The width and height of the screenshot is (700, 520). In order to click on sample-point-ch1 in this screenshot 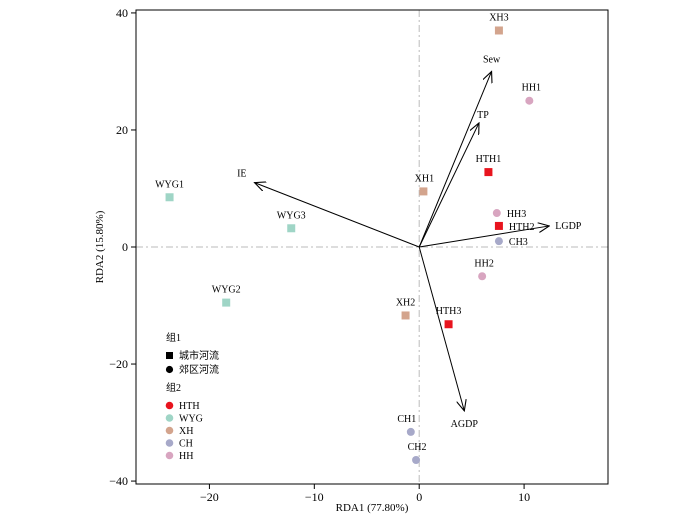, I will do `click(410, 431)`.